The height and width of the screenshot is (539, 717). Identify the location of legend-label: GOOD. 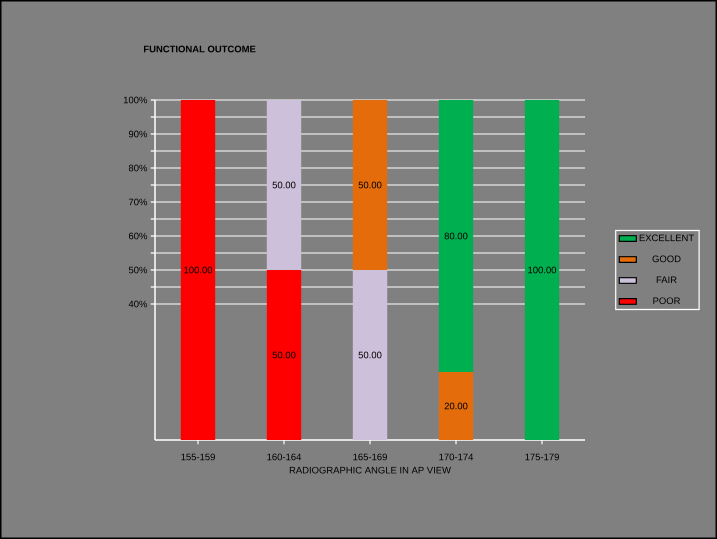
(666, 259).